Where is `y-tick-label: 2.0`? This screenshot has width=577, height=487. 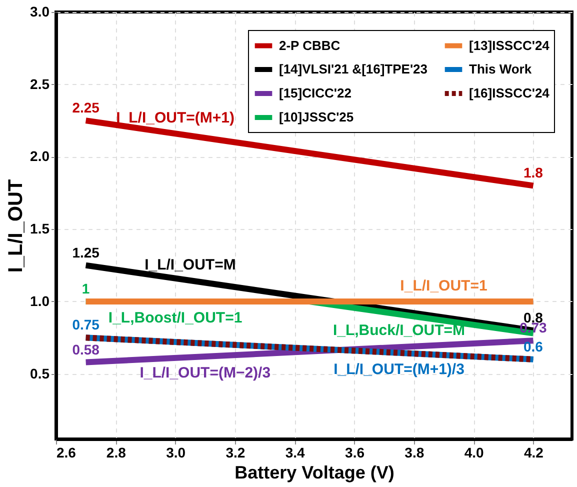 y-tick-label: 2.0 is located at coordinates (40, 156).